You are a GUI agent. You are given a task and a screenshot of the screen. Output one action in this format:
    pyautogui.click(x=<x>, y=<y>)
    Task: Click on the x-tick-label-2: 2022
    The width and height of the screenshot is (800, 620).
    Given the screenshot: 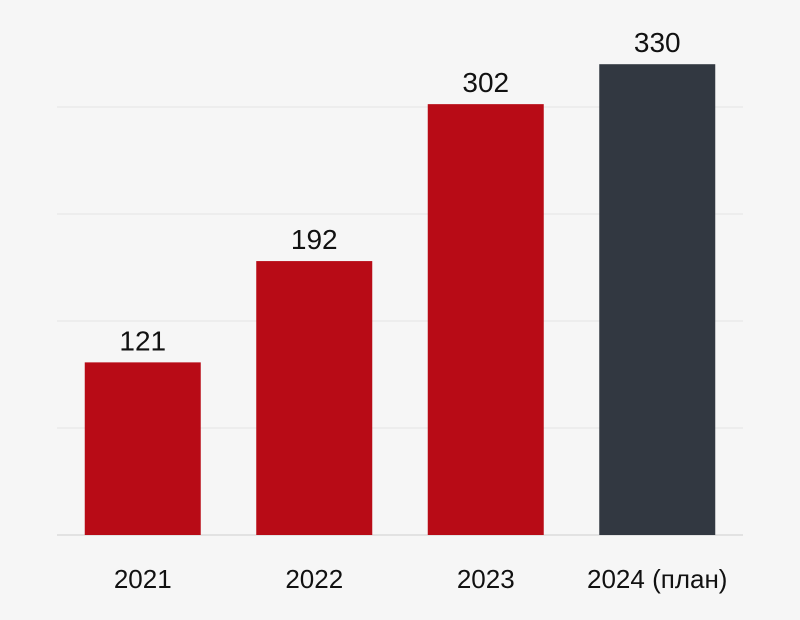 What is the action you would take?
    pyautogui.click(x=314, y=579)
    